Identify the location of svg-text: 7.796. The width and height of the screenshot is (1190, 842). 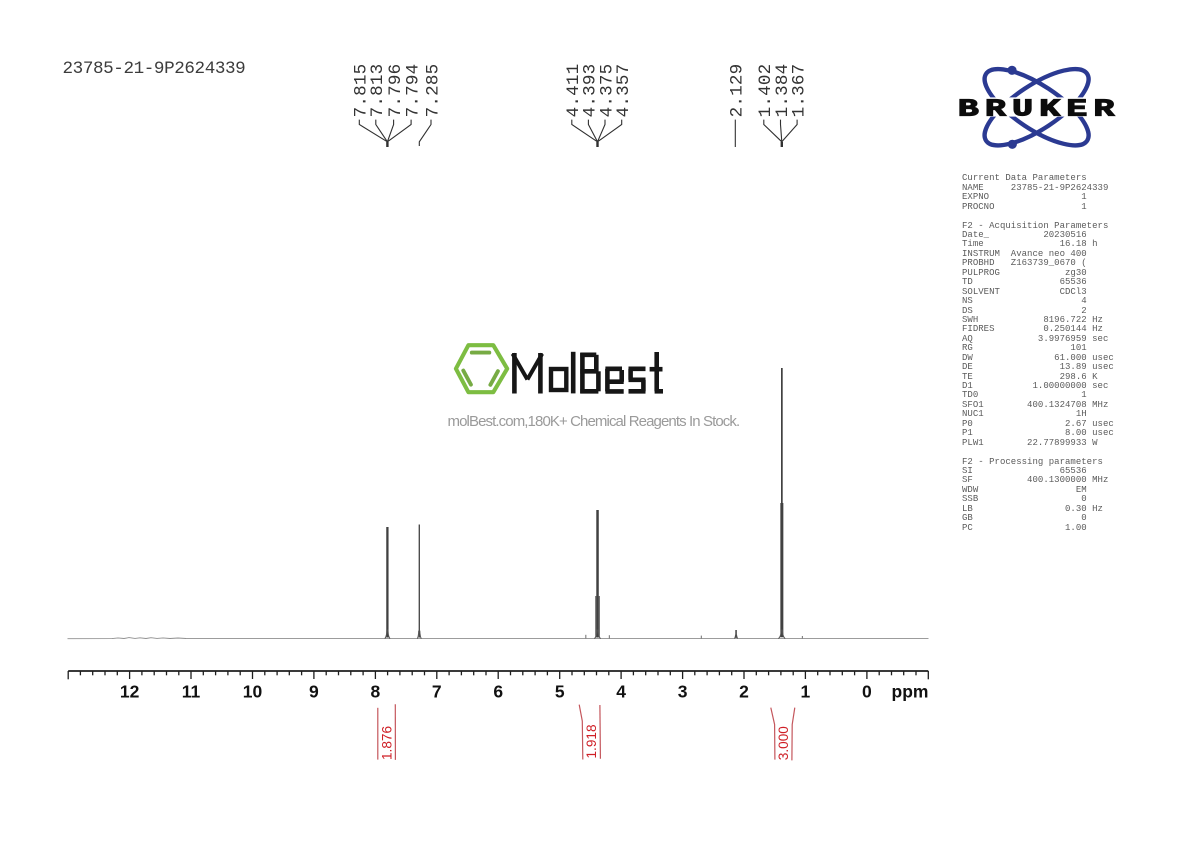
(396, 91).